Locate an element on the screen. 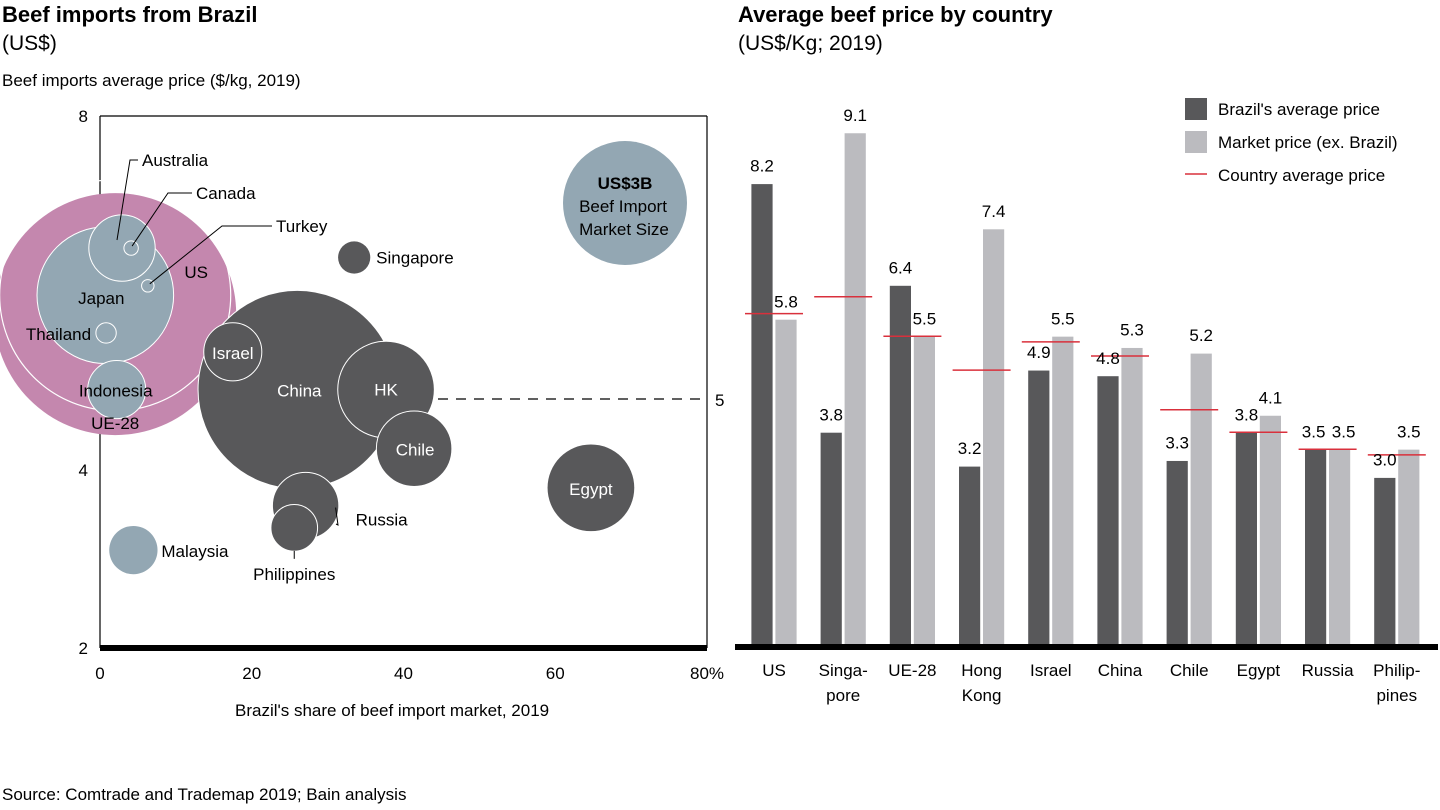 The image size is (1440, 810). bubble-label-australia: Australia is located at coordinates (175, 160).